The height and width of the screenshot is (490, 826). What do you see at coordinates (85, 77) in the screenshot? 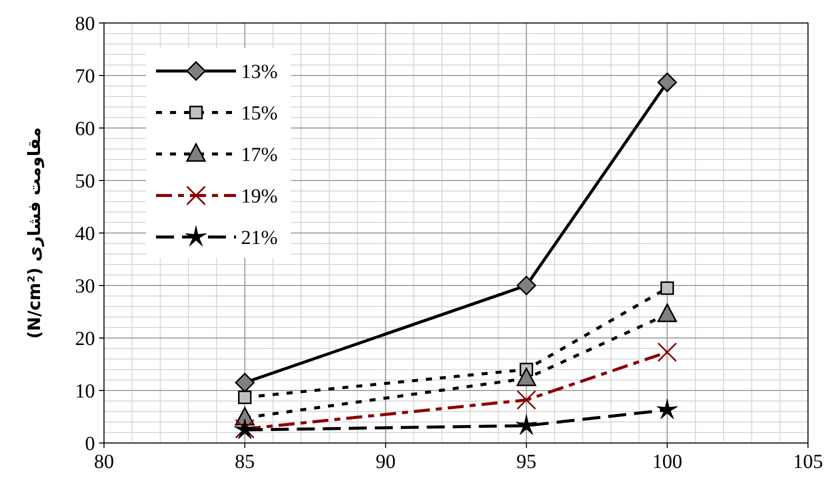
I see `y-tick-label: 70` at bounding box center [85, 77].